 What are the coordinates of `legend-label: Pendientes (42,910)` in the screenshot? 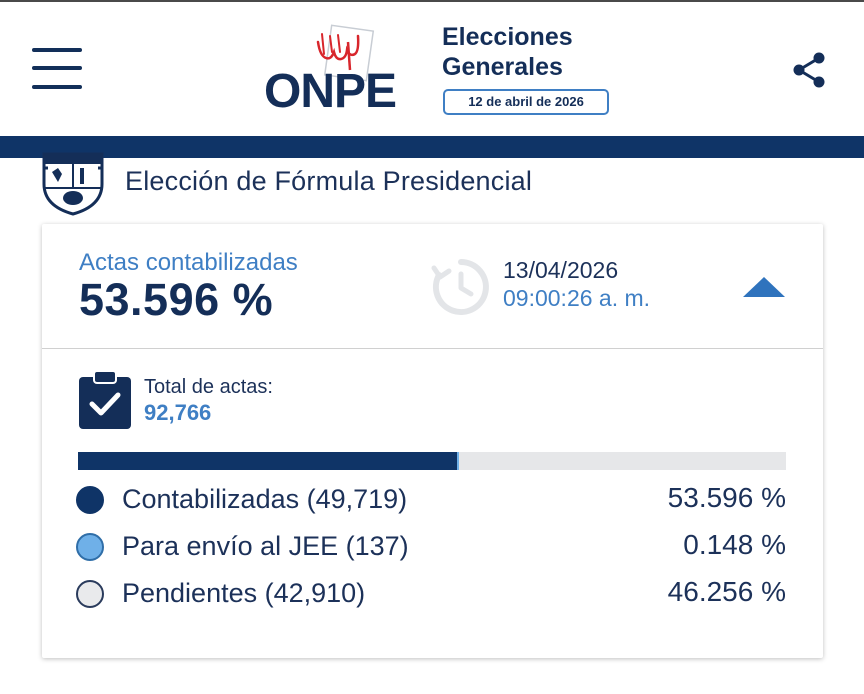 It's located at (244, 593).